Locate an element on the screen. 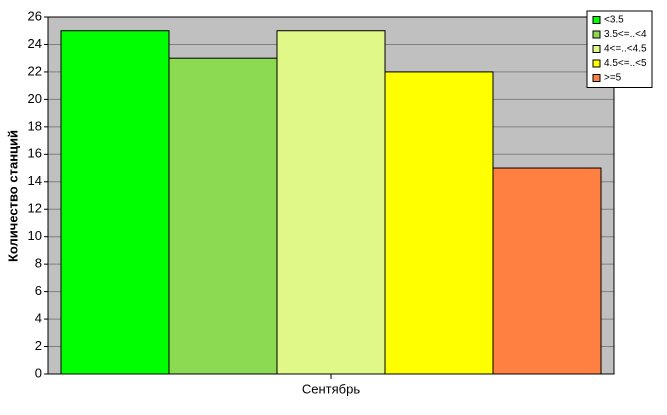 This screenshot has height=415, width=667. y-tick-label: 12 is located at coordinates (35, 208).